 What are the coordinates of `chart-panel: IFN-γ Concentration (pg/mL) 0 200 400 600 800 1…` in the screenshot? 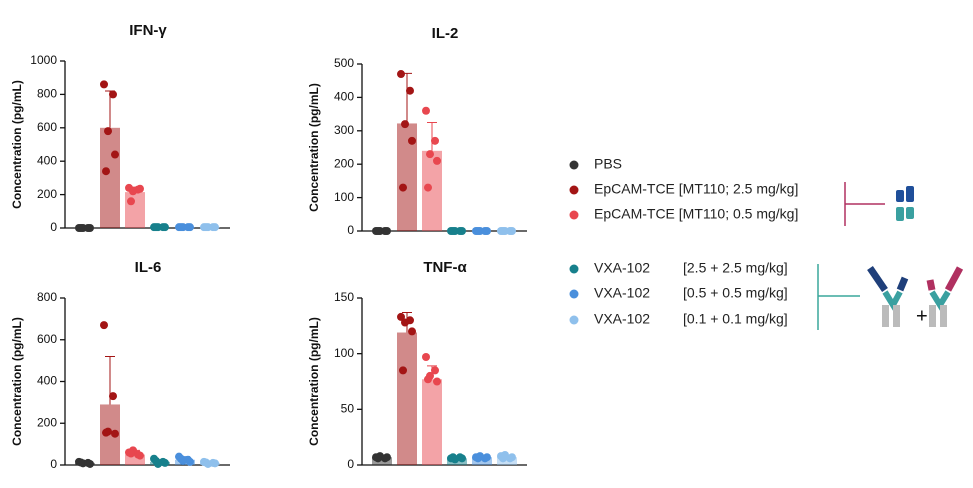 It's located at (120, 128).